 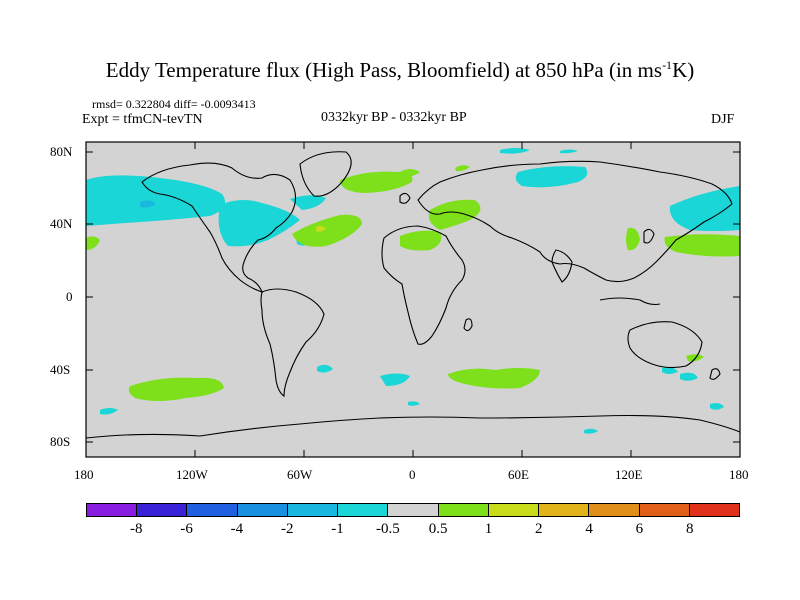 I want to click on title-superscript: -1, so click(x=667, y=65).